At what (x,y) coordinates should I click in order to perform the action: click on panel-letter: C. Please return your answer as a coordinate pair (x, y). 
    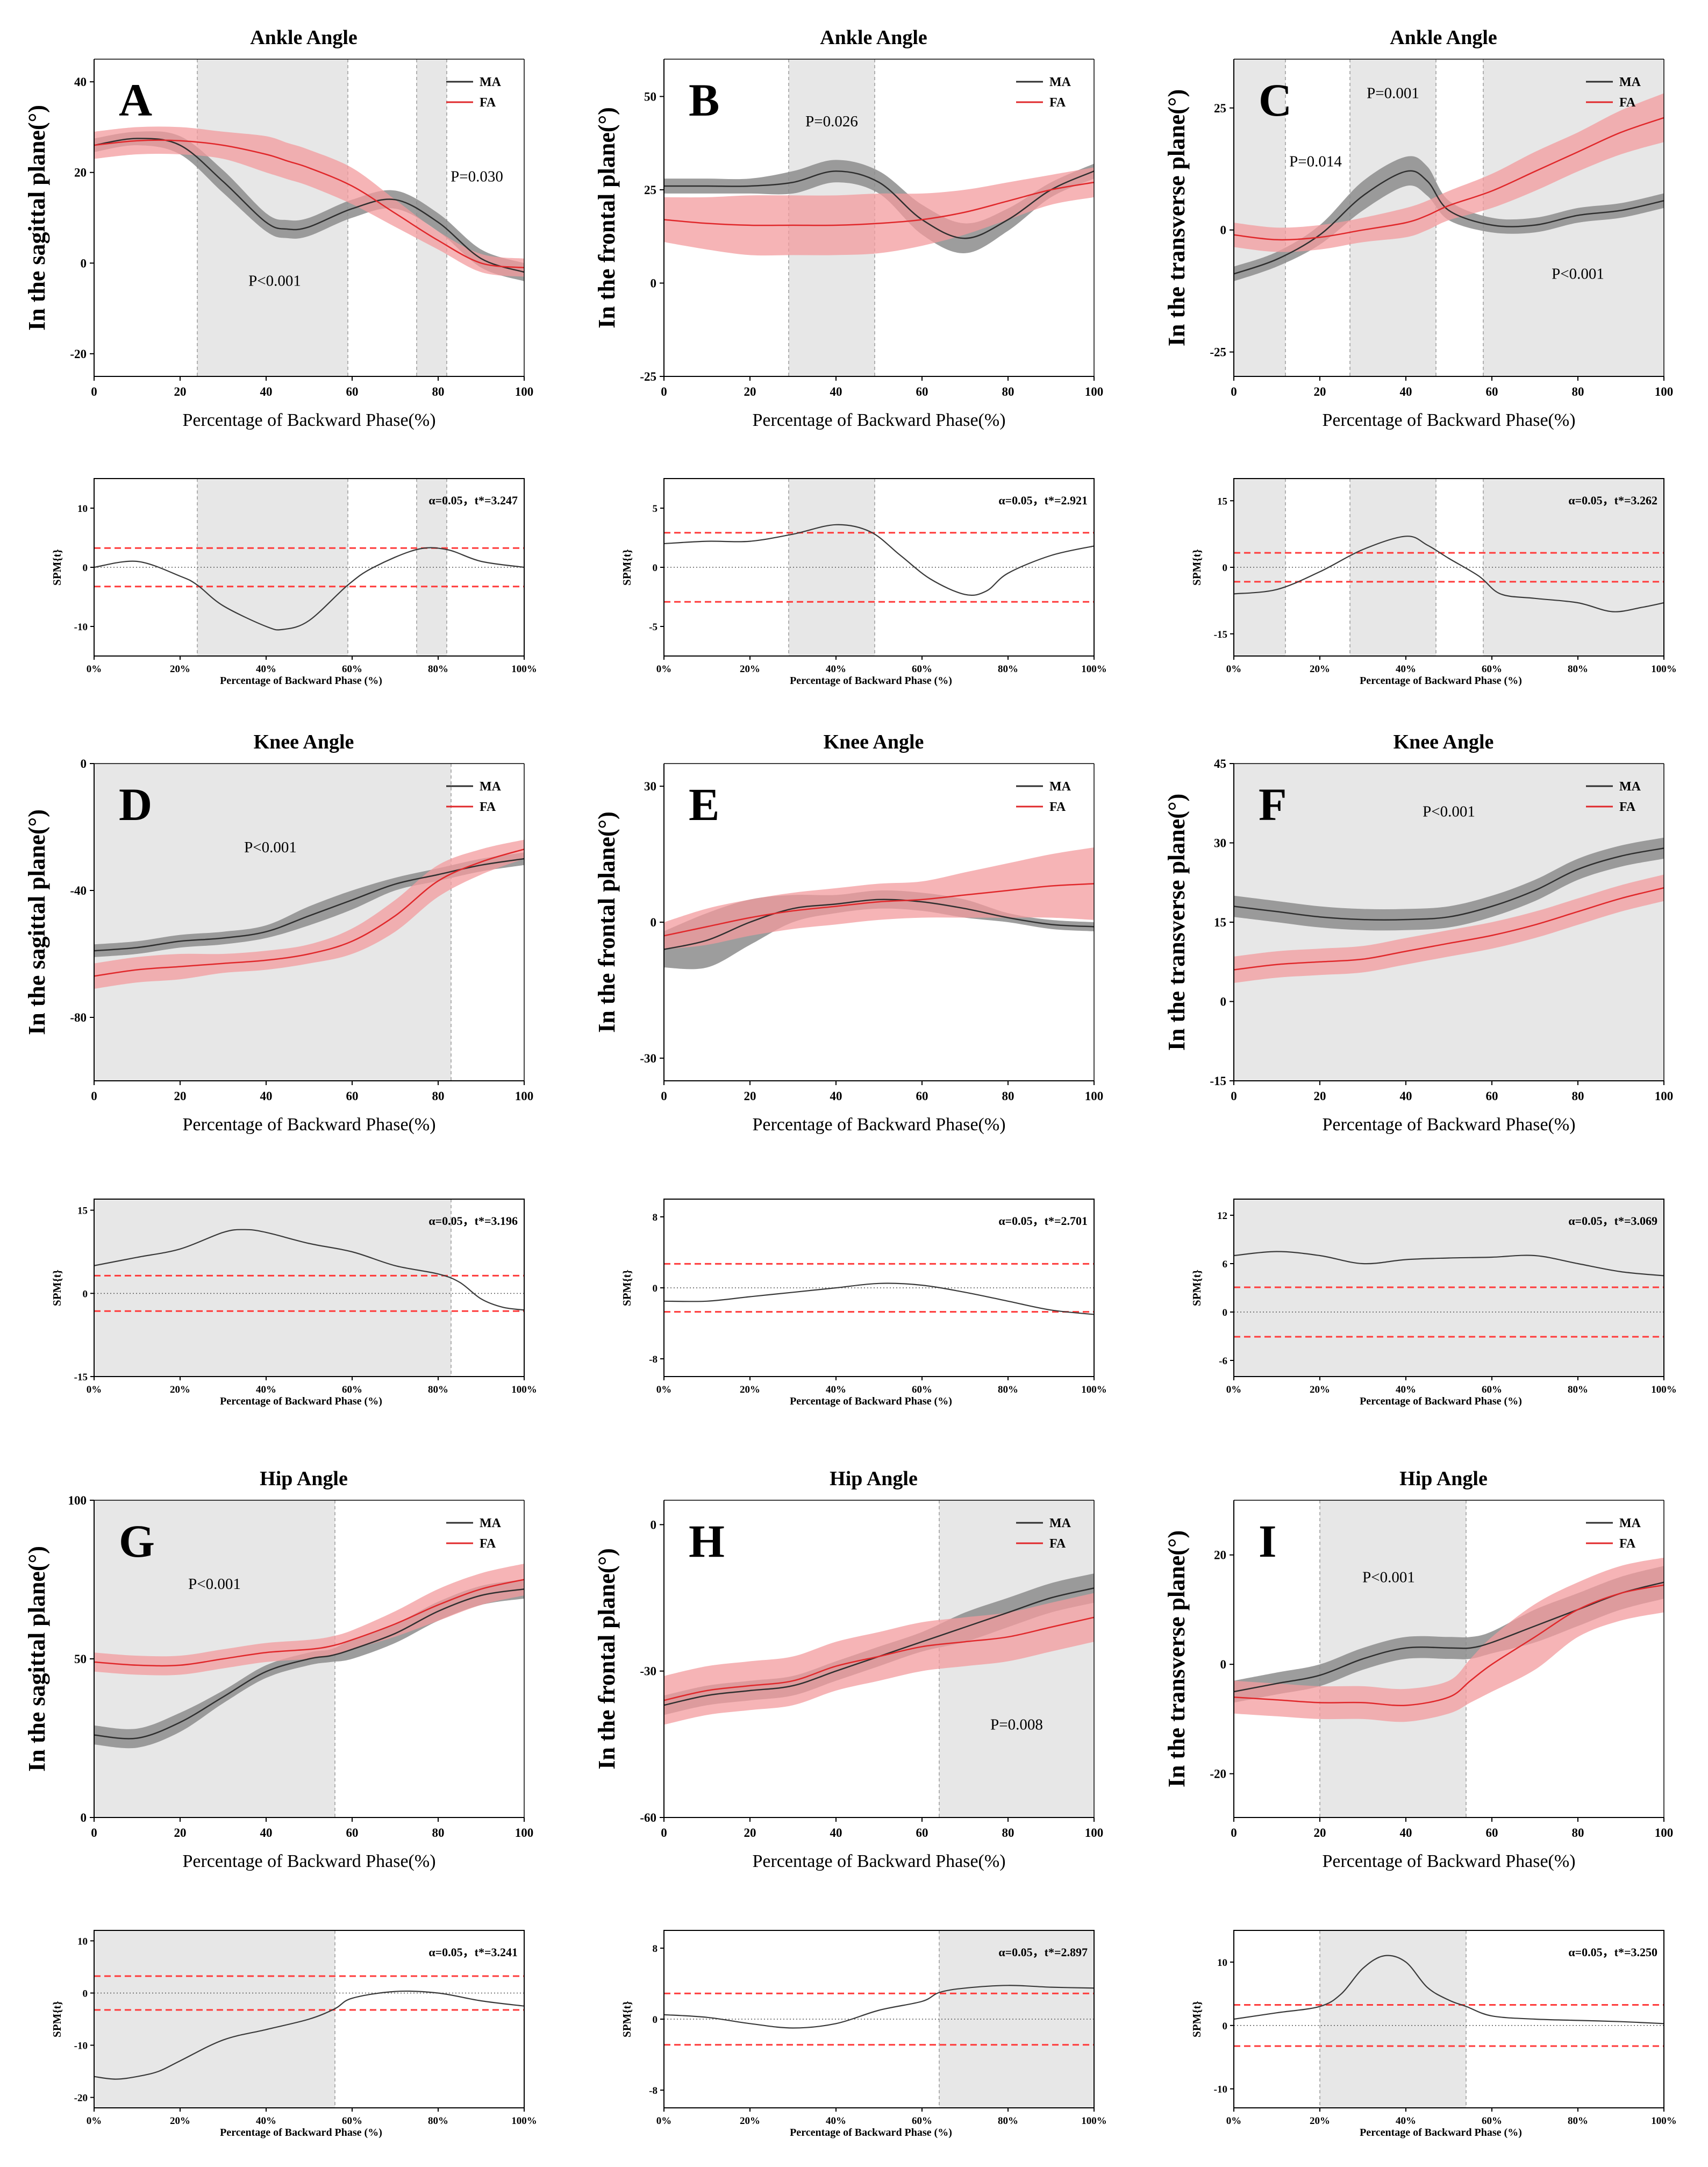
    Looking at the image, I should click on (1275, 100).